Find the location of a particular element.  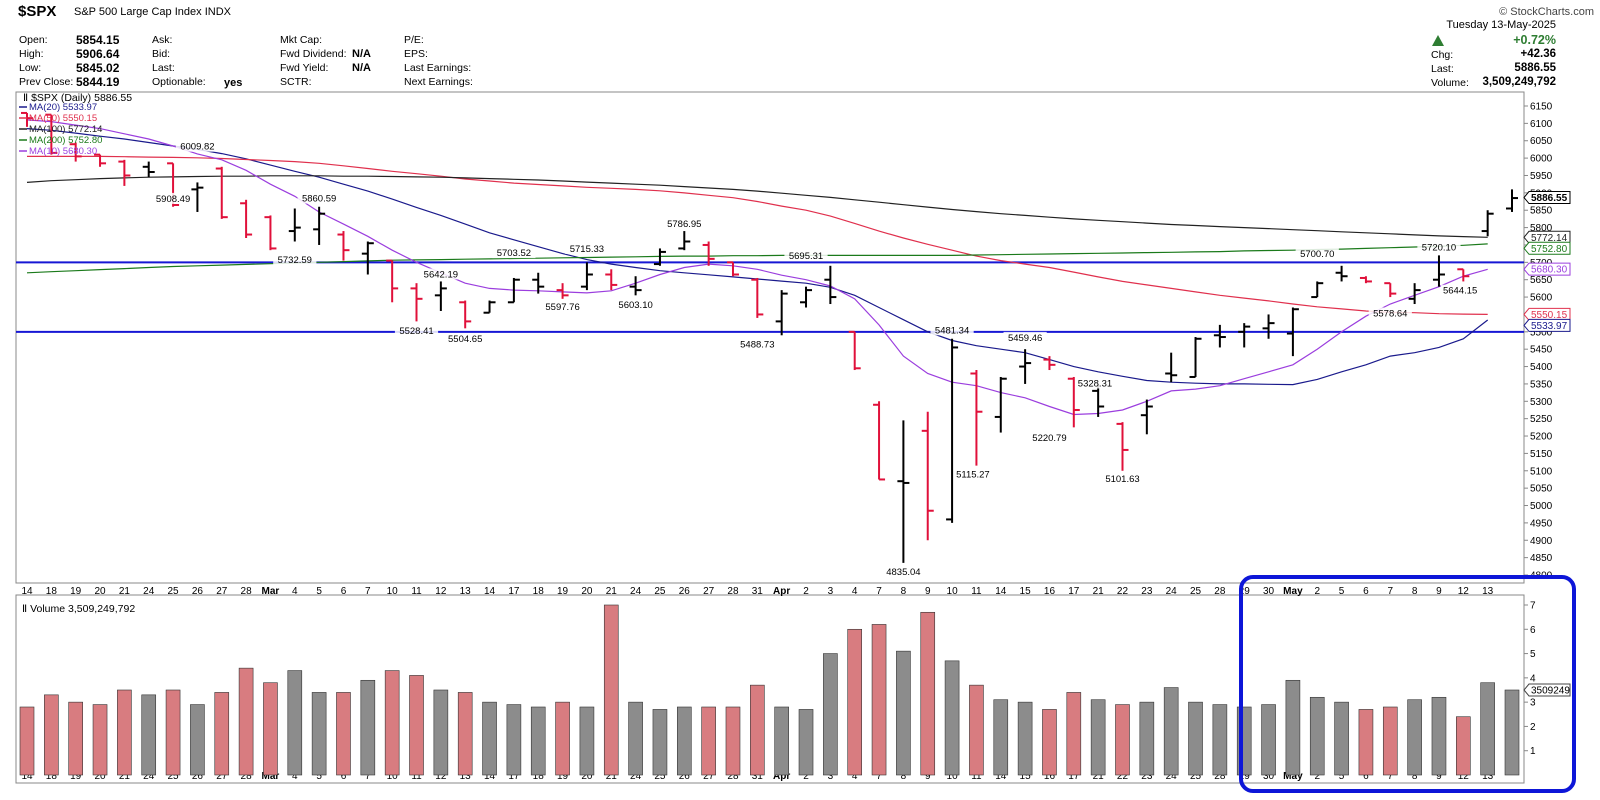

volume-x-axis-label: 12 is located at coordinates (1464, 776).